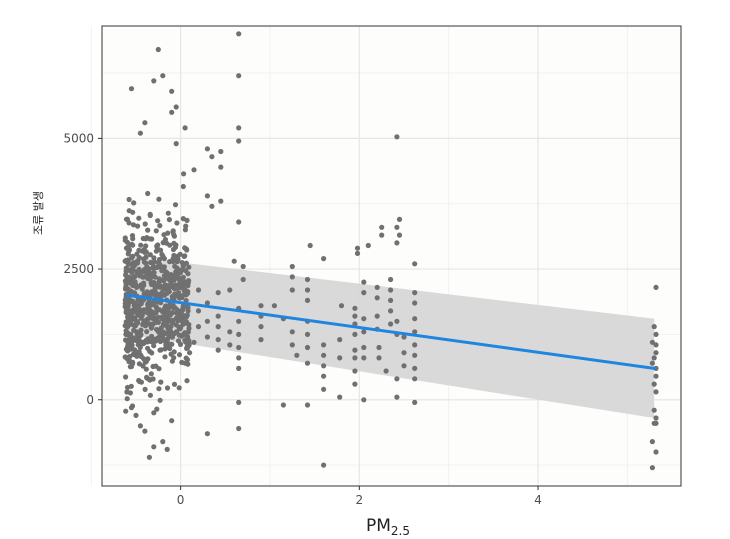  Describe the element at coordinates (360, 500) in the screenshot. I see `x-tick-label: 2` at that location.